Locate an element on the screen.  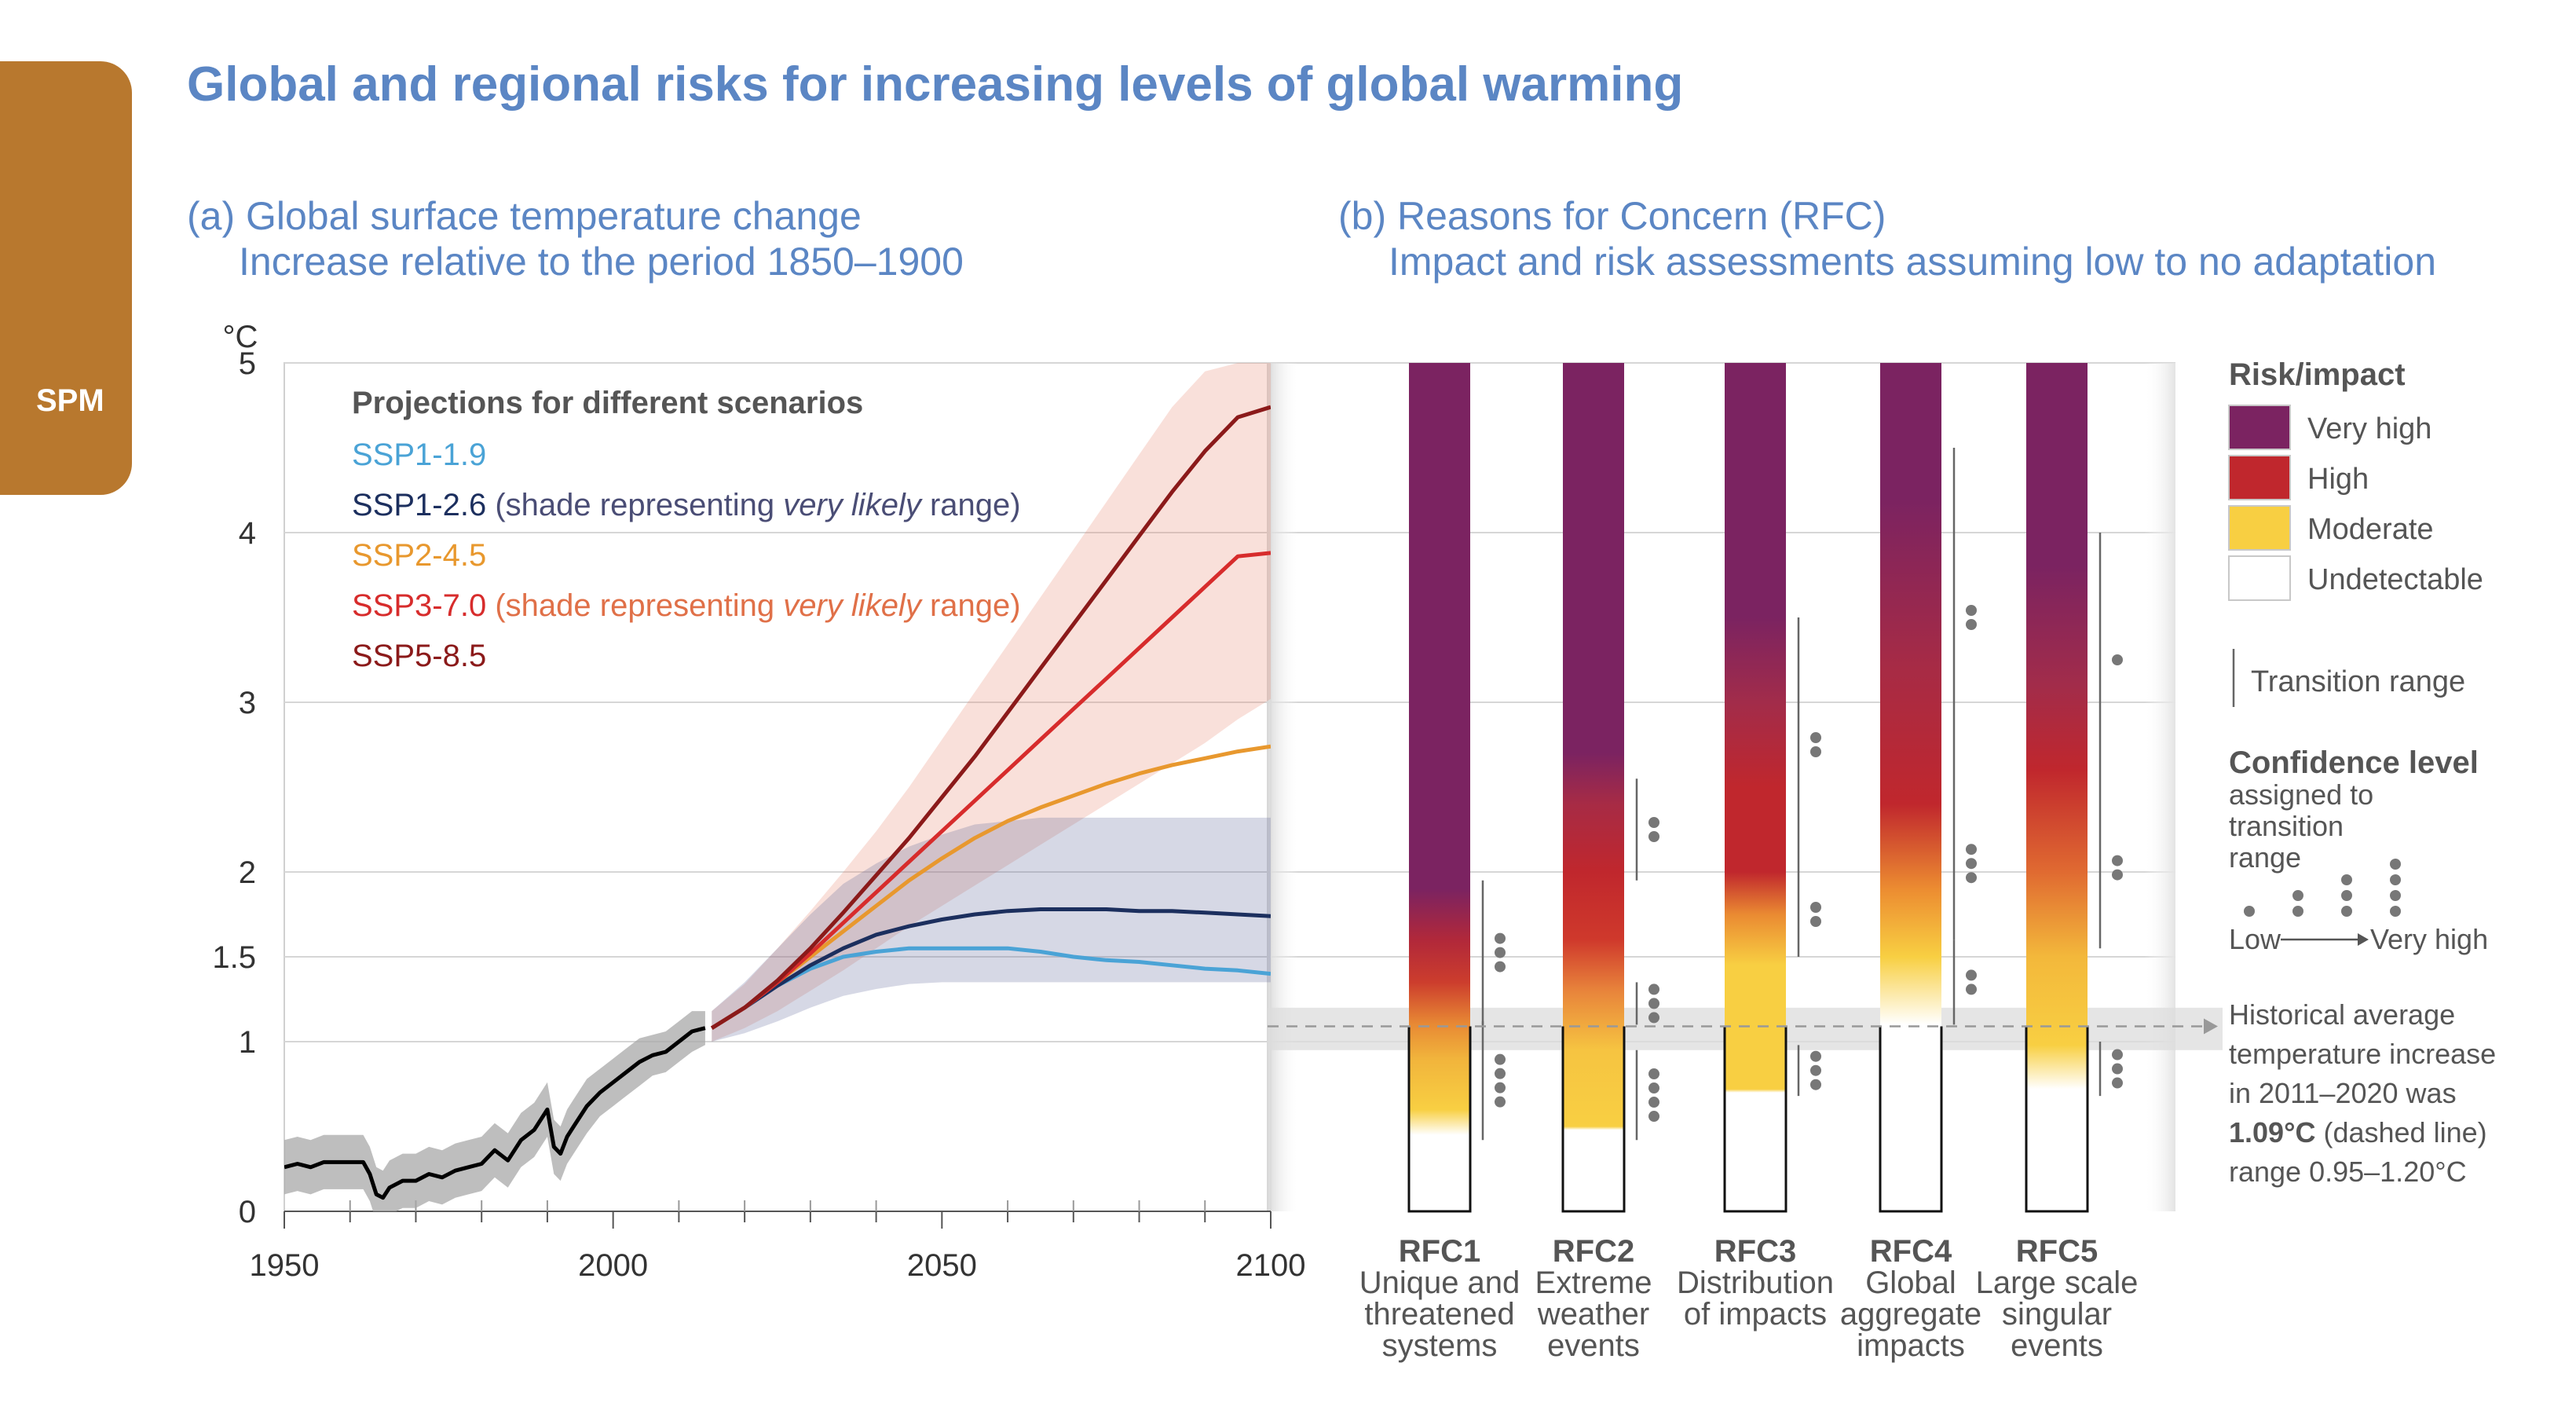
x-tick-label: 2050 is located at coordinates (942, 1265).